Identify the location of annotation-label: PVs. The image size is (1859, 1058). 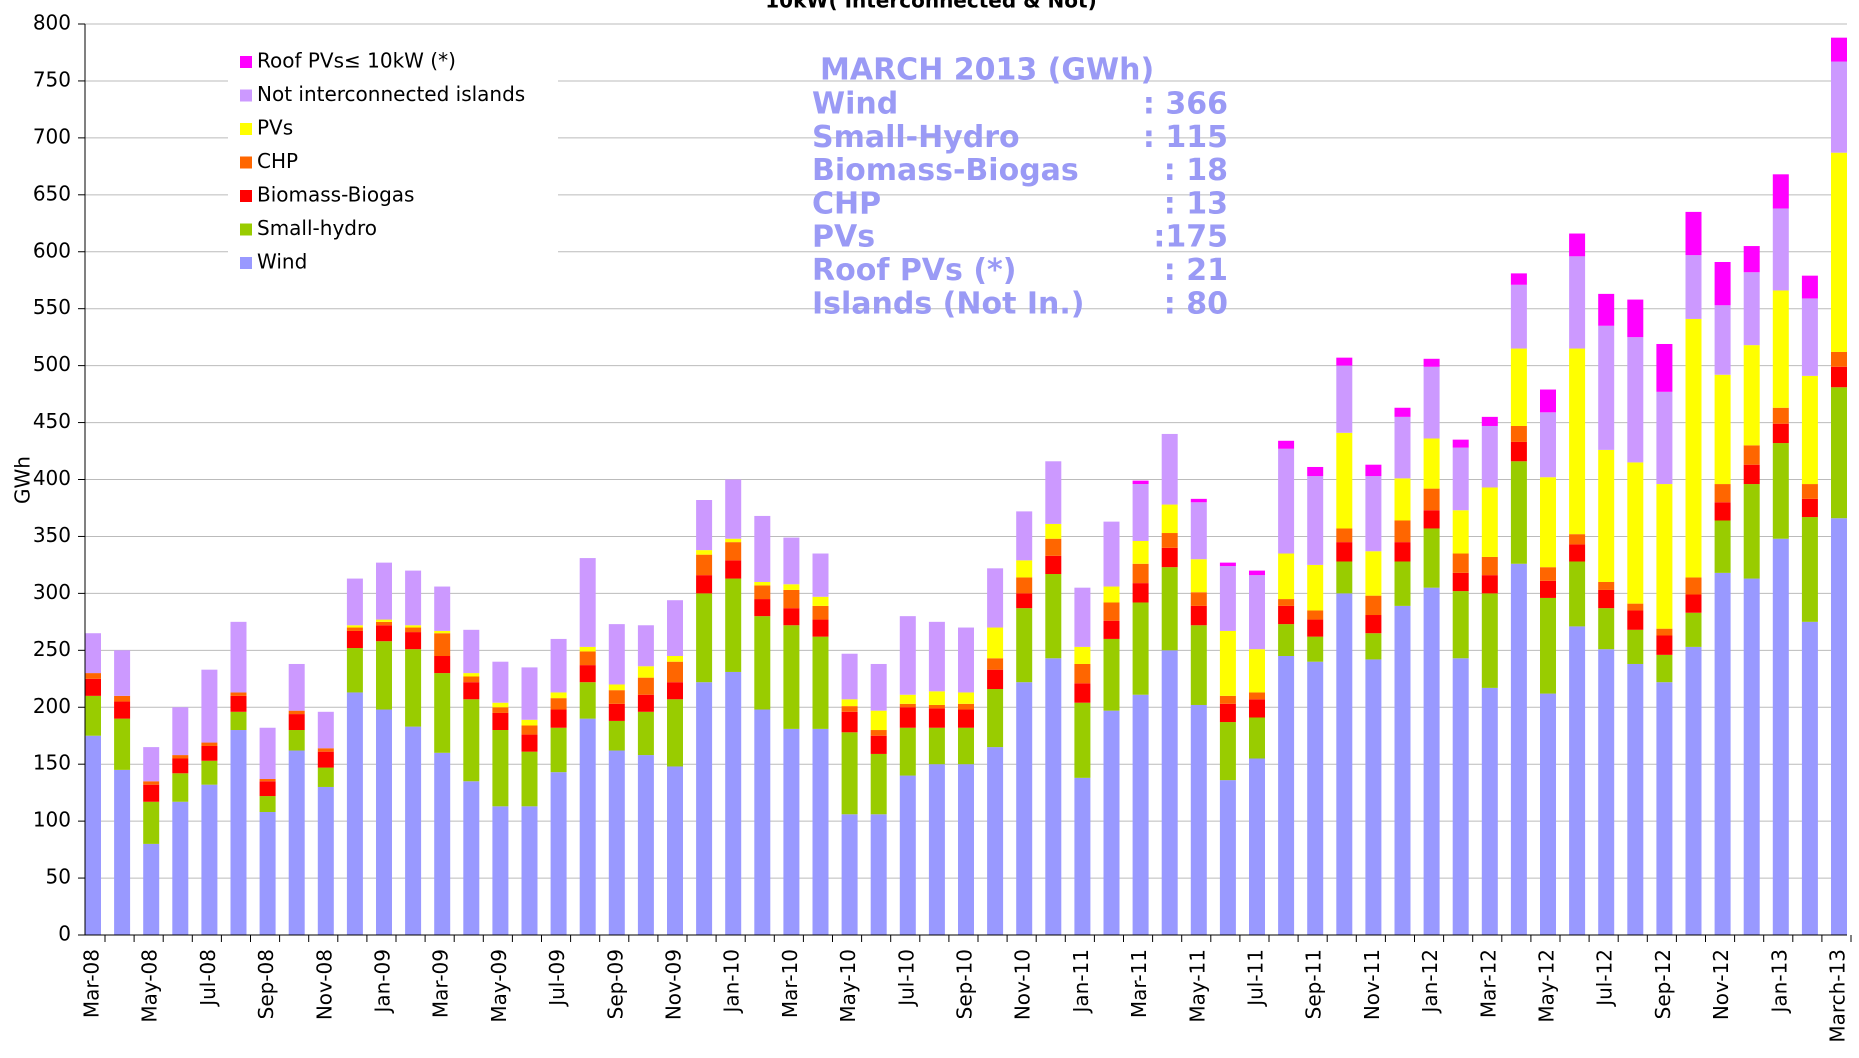
(843, 237).